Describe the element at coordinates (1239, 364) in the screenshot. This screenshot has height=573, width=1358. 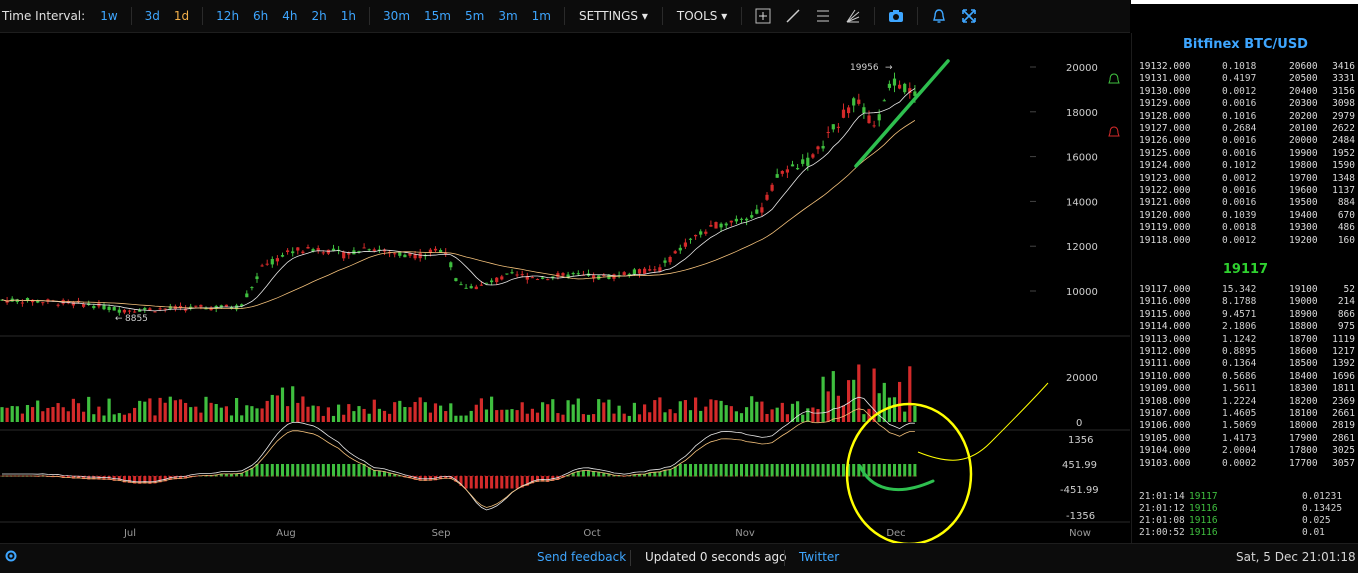
I see `bid-amount: 0.1364` at that location.